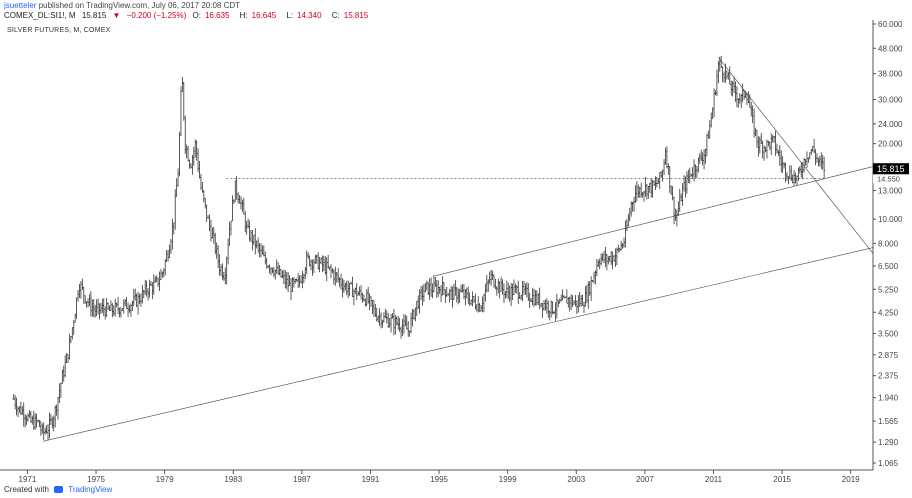 This screenshot has width=912, height=498. Describe the element at coordinates (264, 15) in the screenshot. I see `high-value: 16.645` at that location.